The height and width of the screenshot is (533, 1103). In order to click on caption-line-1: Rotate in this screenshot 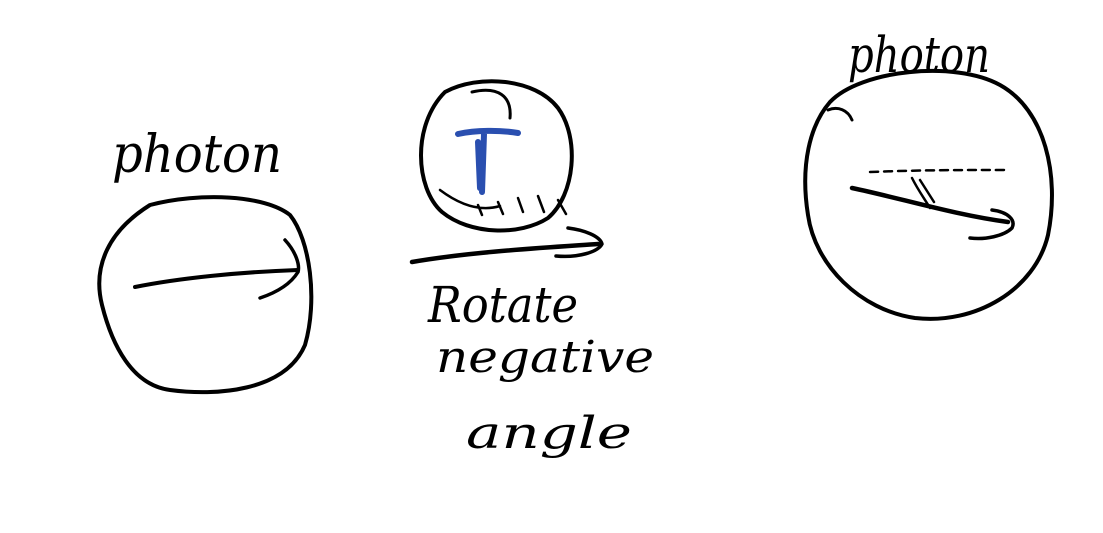, I will do `click(502, 305)`.